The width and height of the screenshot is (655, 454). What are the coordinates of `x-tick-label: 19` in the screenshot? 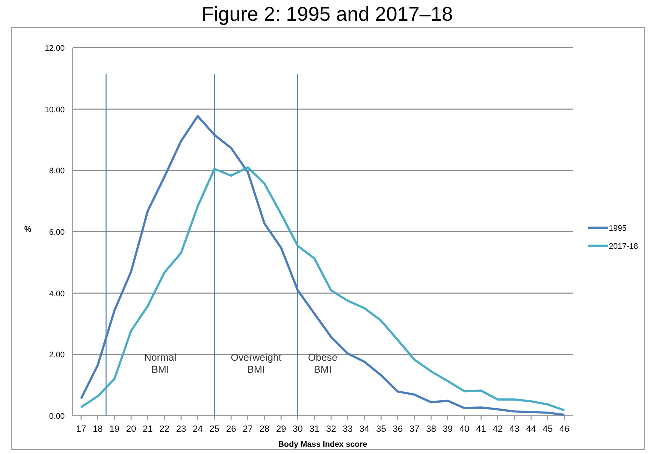 It's located at (115, 429).